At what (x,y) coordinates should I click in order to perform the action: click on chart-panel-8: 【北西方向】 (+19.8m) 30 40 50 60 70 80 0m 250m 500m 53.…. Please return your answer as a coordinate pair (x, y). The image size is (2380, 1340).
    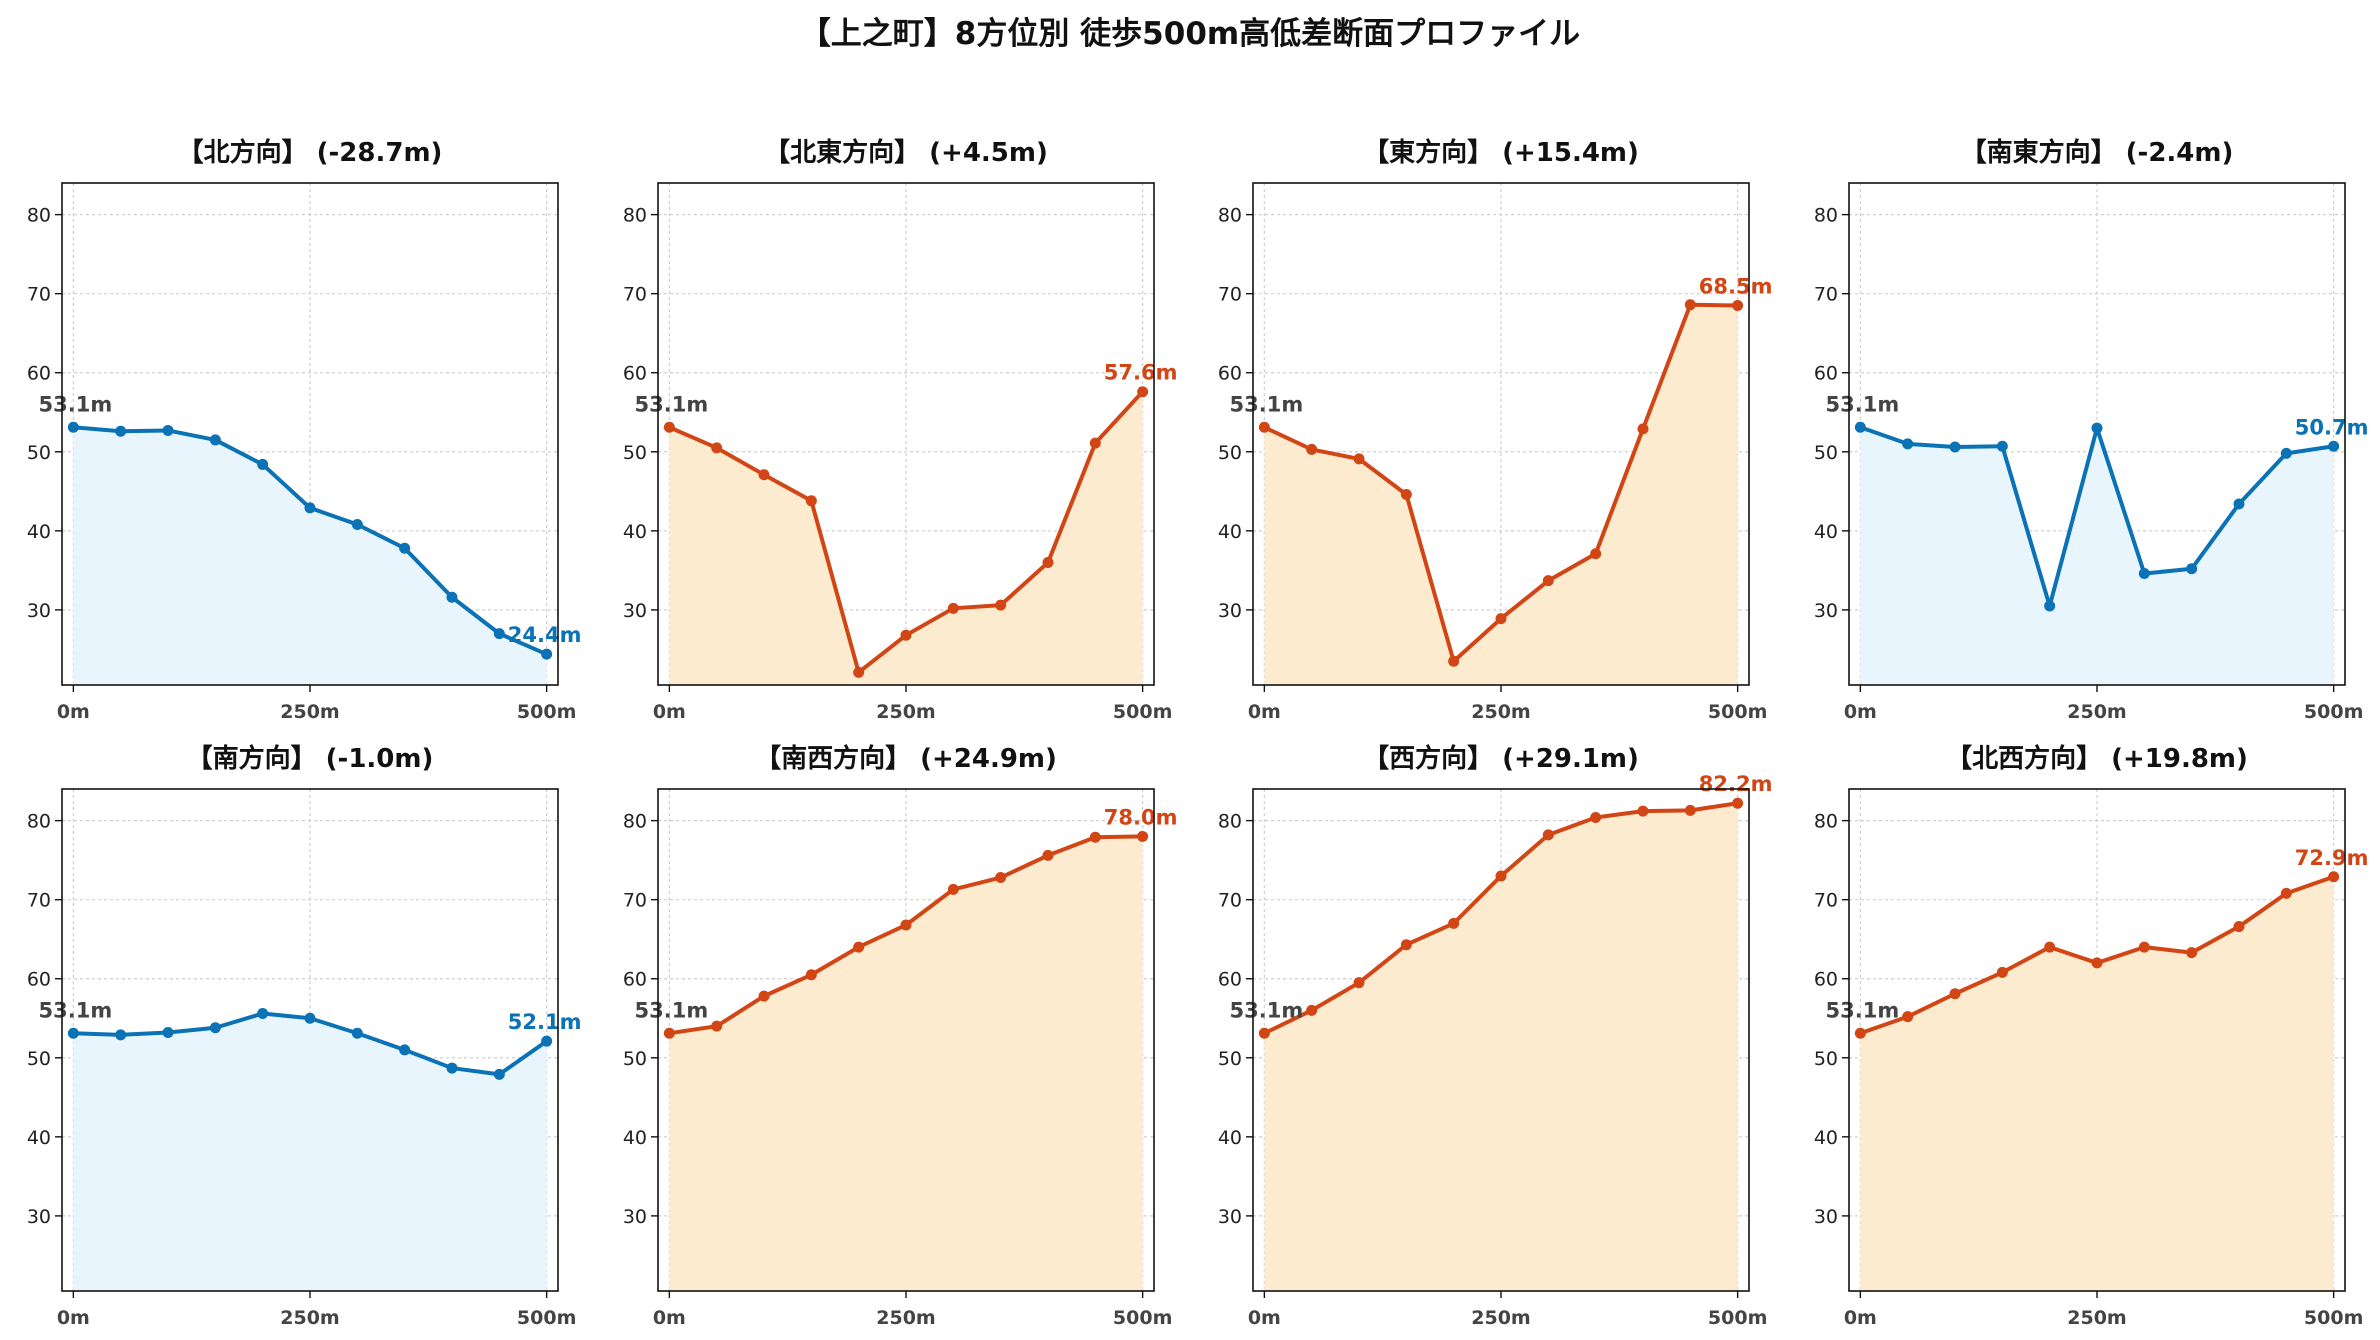
    Looking at the image, I should click on (2091, 1036).